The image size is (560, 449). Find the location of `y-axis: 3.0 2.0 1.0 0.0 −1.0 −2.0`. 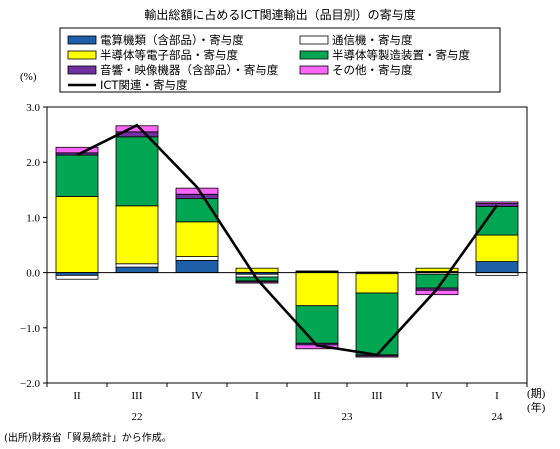

y-axis: 3.0 2.0 1.0 0.0 −1.0 −2.0 is located at coordinates (33, 246).